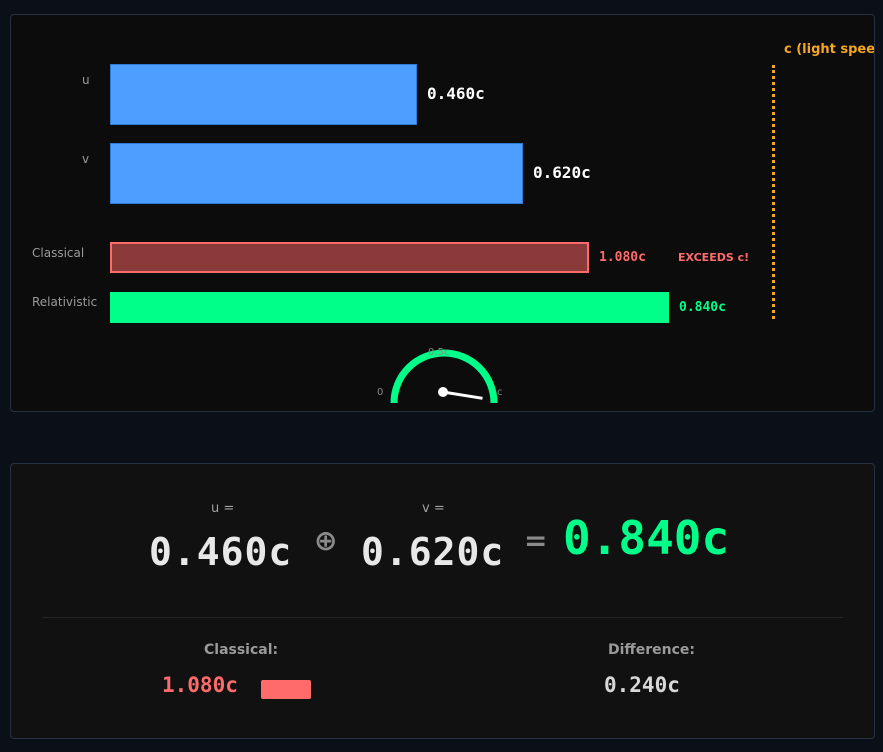 This screenshot has height=752, width=883. I want to click on u-row-label: u, so click(86, 80).